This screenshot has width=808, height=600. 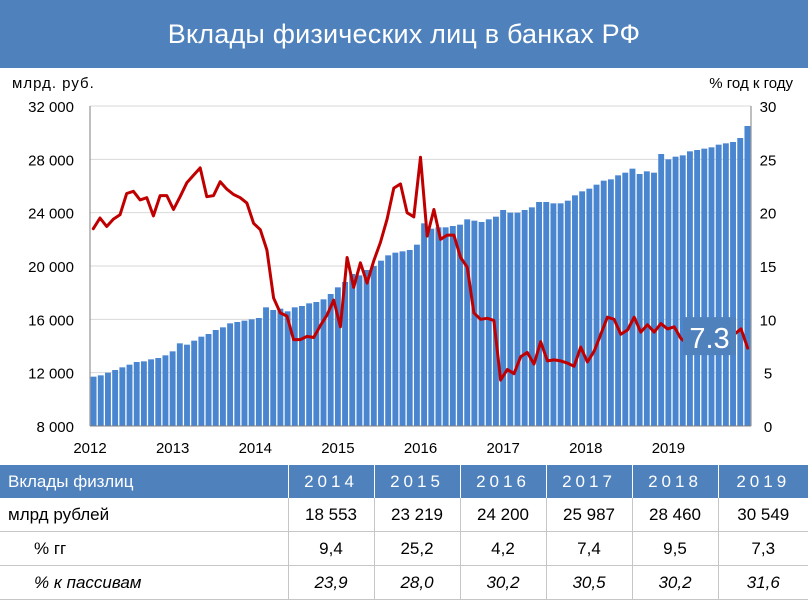 I want to click on right-tick-label: 10, so click(x=768, y=320).